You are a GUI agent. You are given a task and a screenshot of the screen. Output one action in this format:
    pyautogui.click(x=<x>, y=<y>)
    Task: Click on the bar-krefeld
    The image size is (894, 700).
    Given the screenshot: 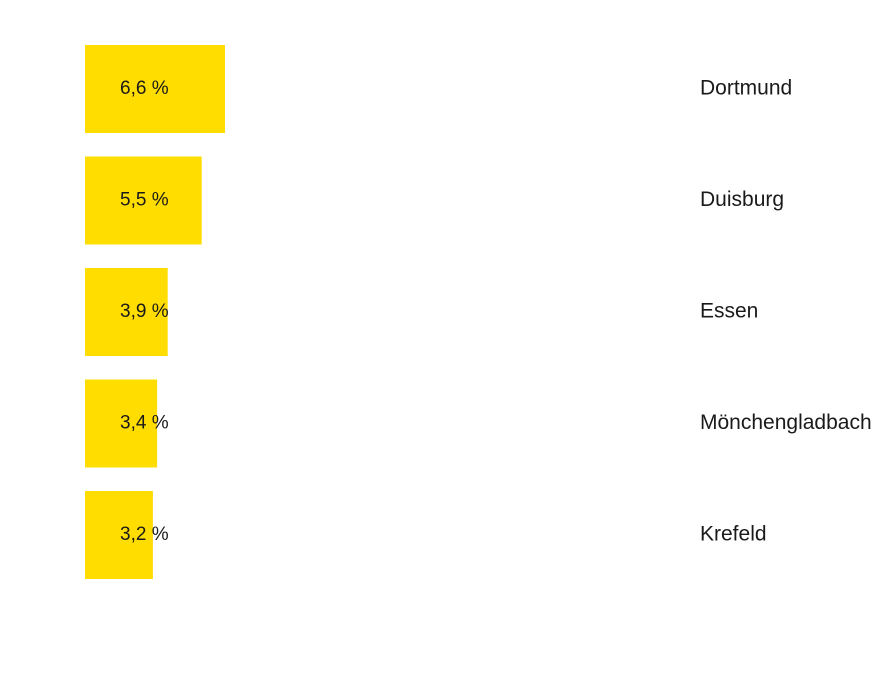 What is the action you would take?
    pyautogui.click(x=119, y=535)
    